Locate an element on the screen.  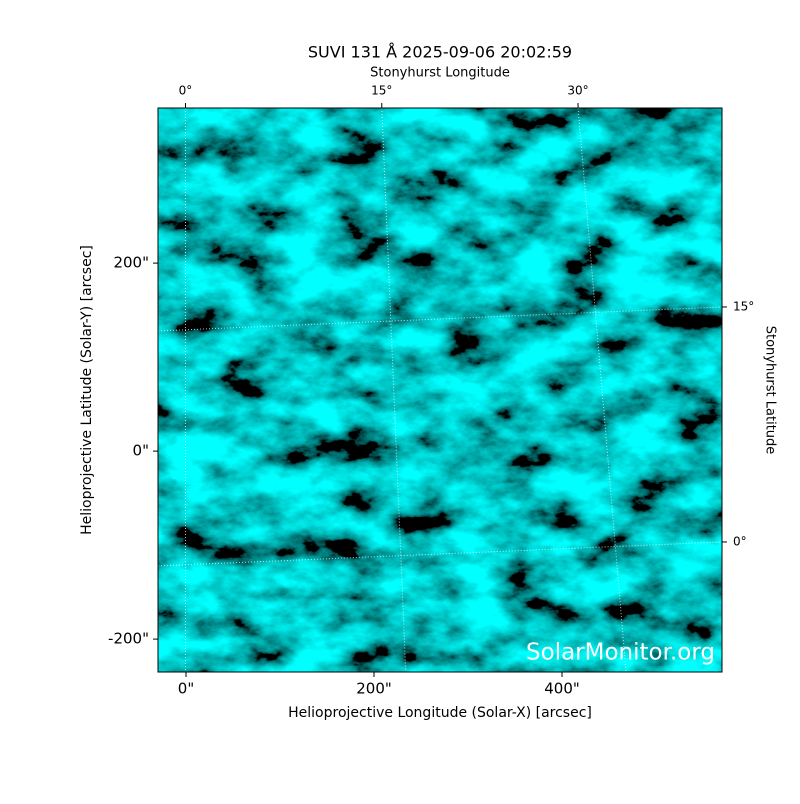
watermark: SolarMonitor.org is located at coordinates (620, 653).